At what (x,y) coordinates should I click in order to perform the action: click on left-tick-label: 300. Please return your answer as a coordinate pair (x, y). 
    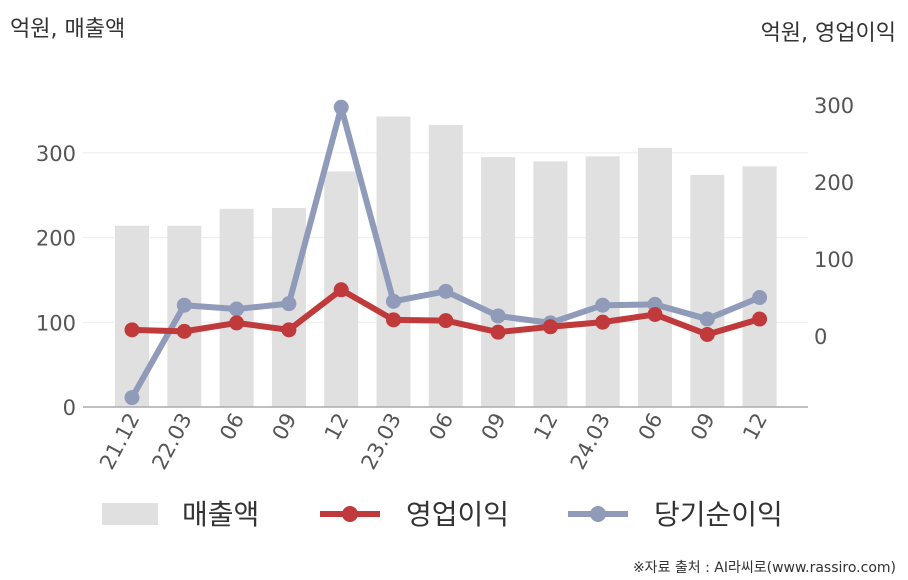
    Looking at the image, I should click on (56, 154).